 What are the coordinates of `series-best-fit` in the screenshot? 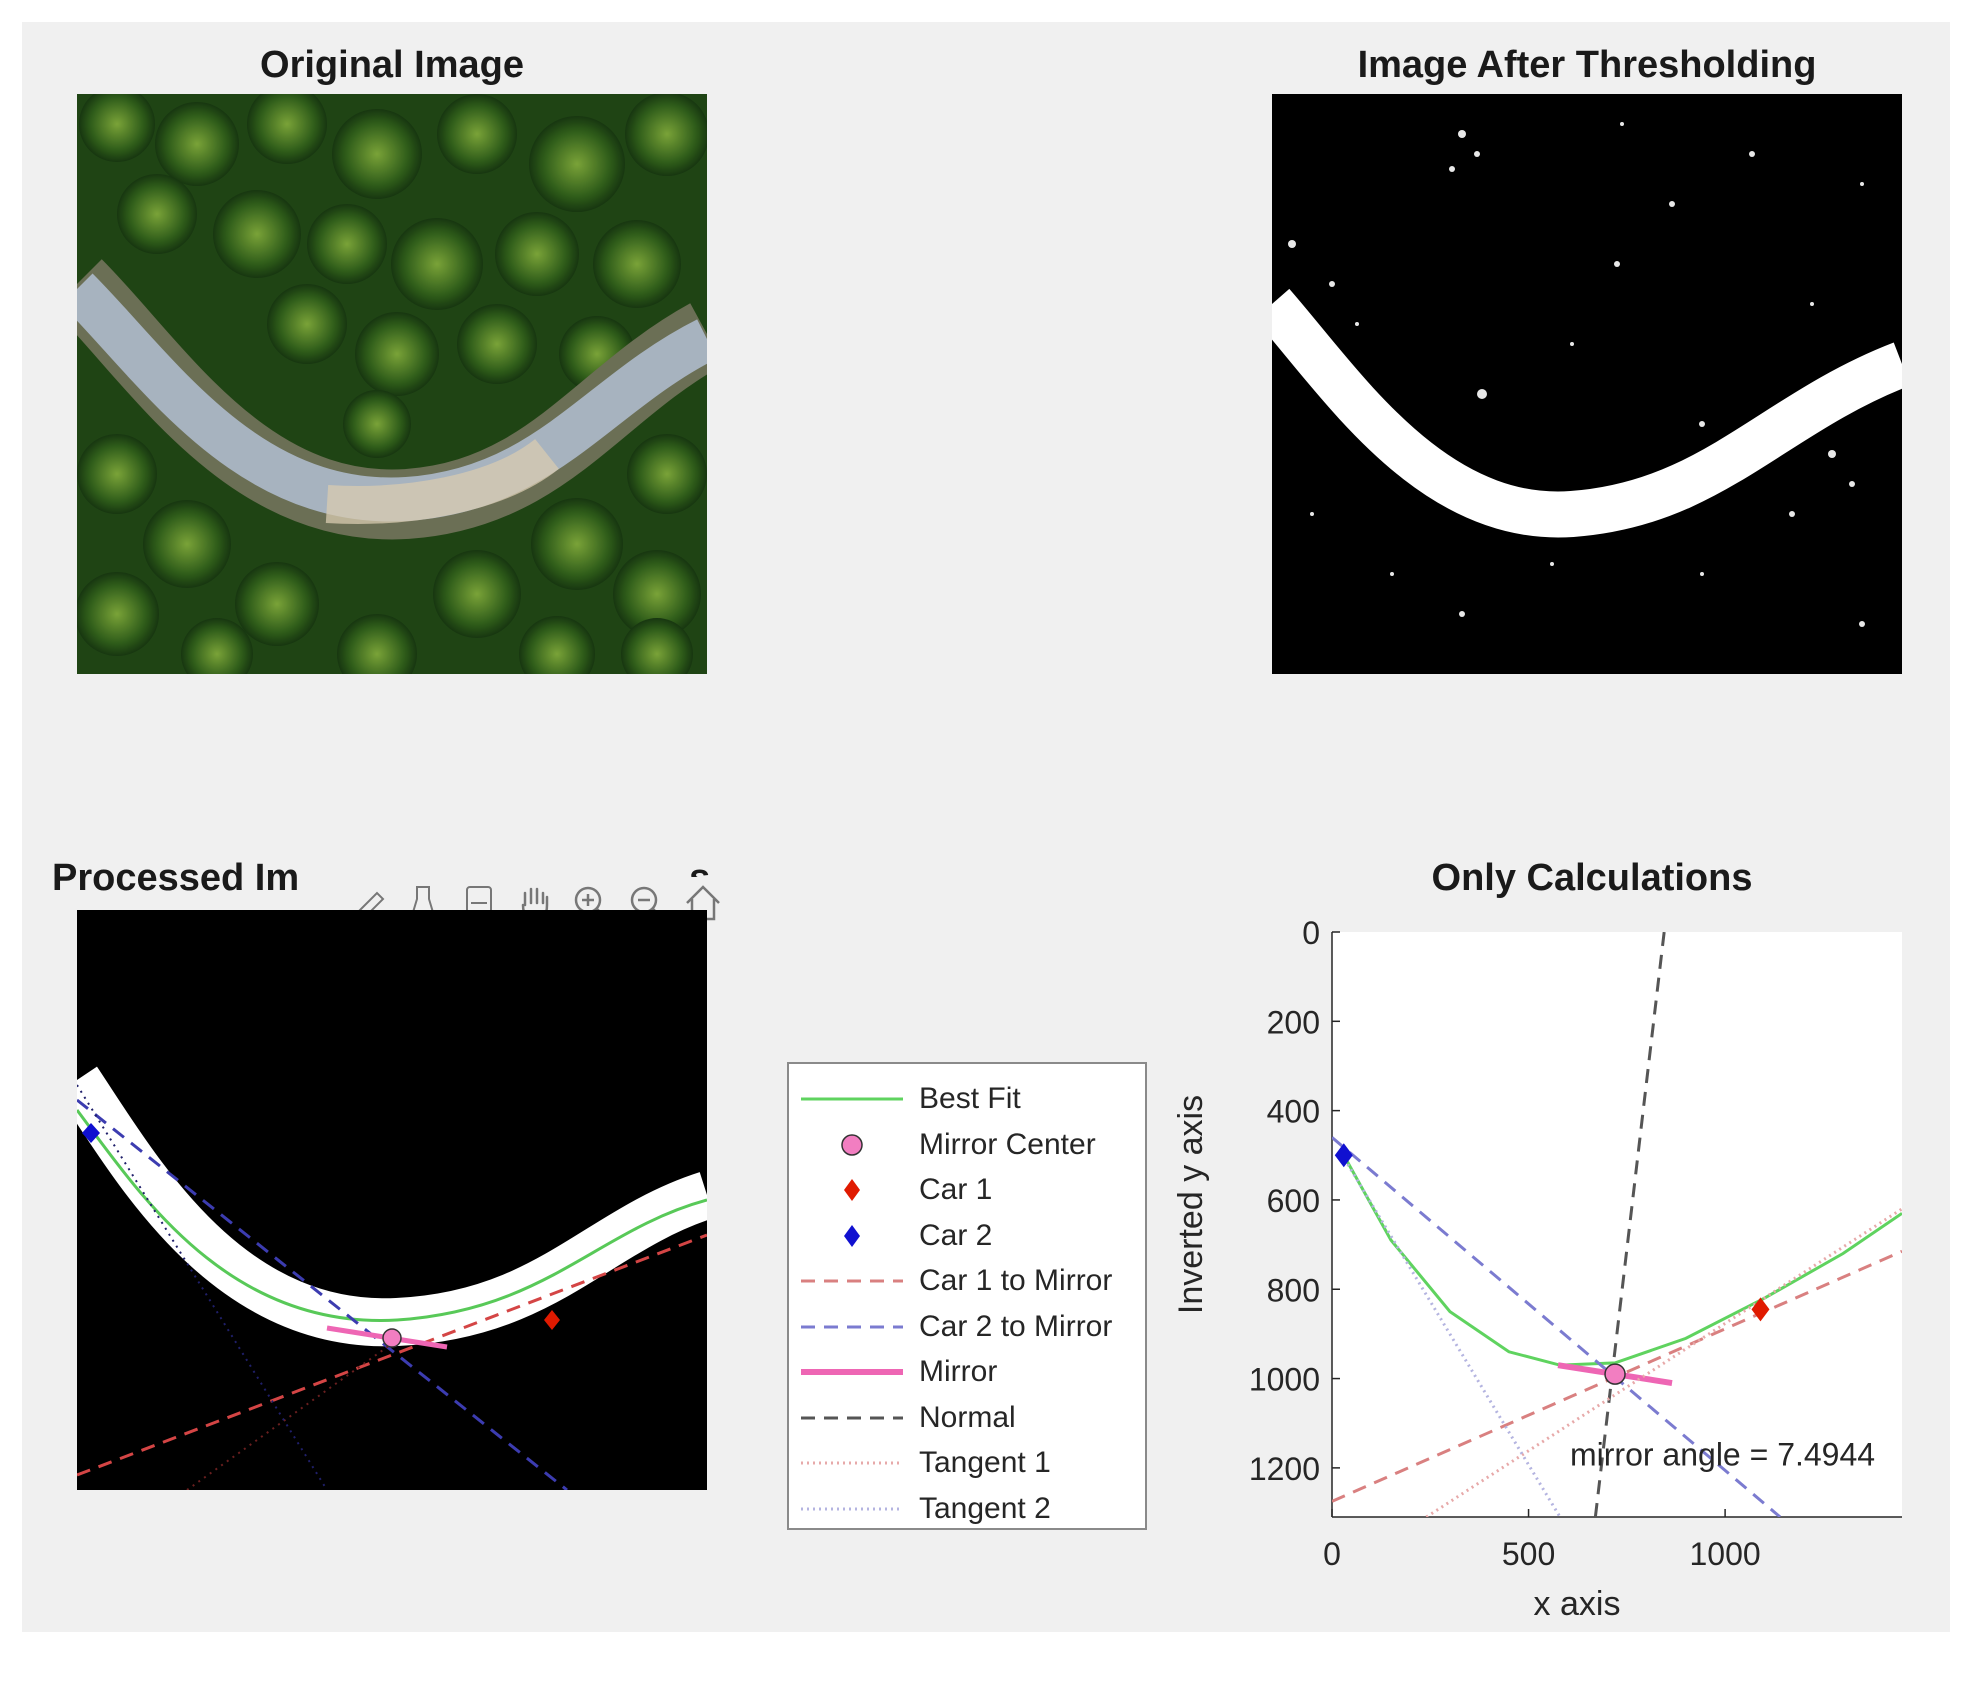 It's located at (1622, 1260).